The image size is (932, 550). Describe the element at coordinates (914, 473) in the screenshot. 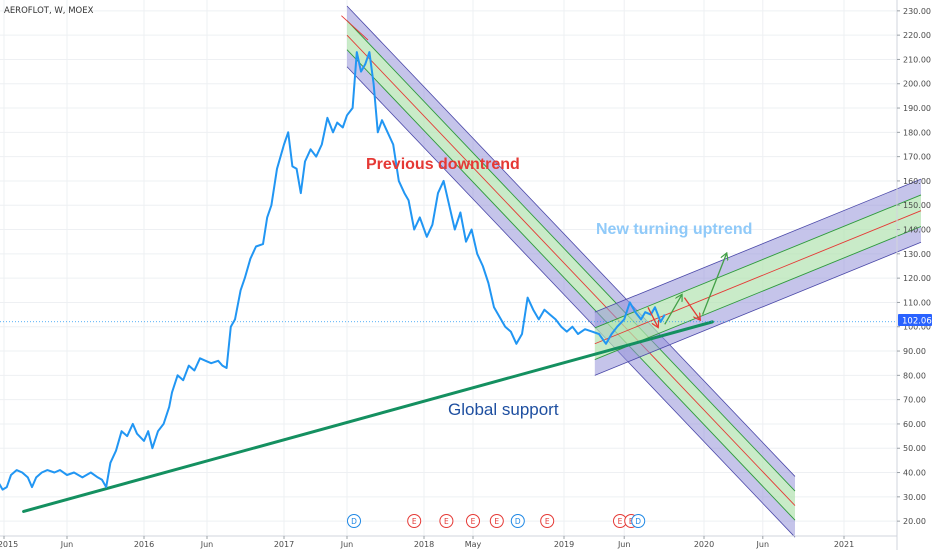

I see `price-tick-label-2: 40.00` at that location.